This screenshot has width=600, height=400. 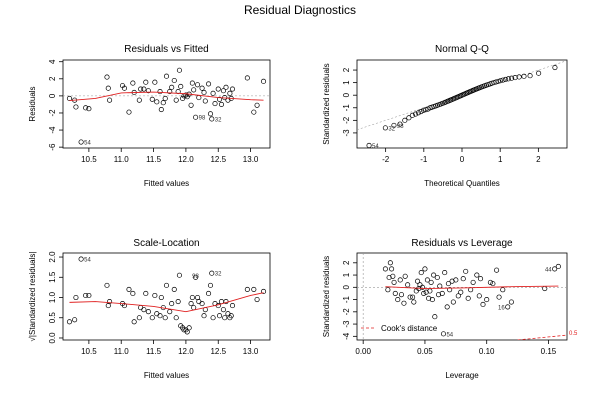 I want to click on x-tick-label: 12.0, so click(x=186, y=159).